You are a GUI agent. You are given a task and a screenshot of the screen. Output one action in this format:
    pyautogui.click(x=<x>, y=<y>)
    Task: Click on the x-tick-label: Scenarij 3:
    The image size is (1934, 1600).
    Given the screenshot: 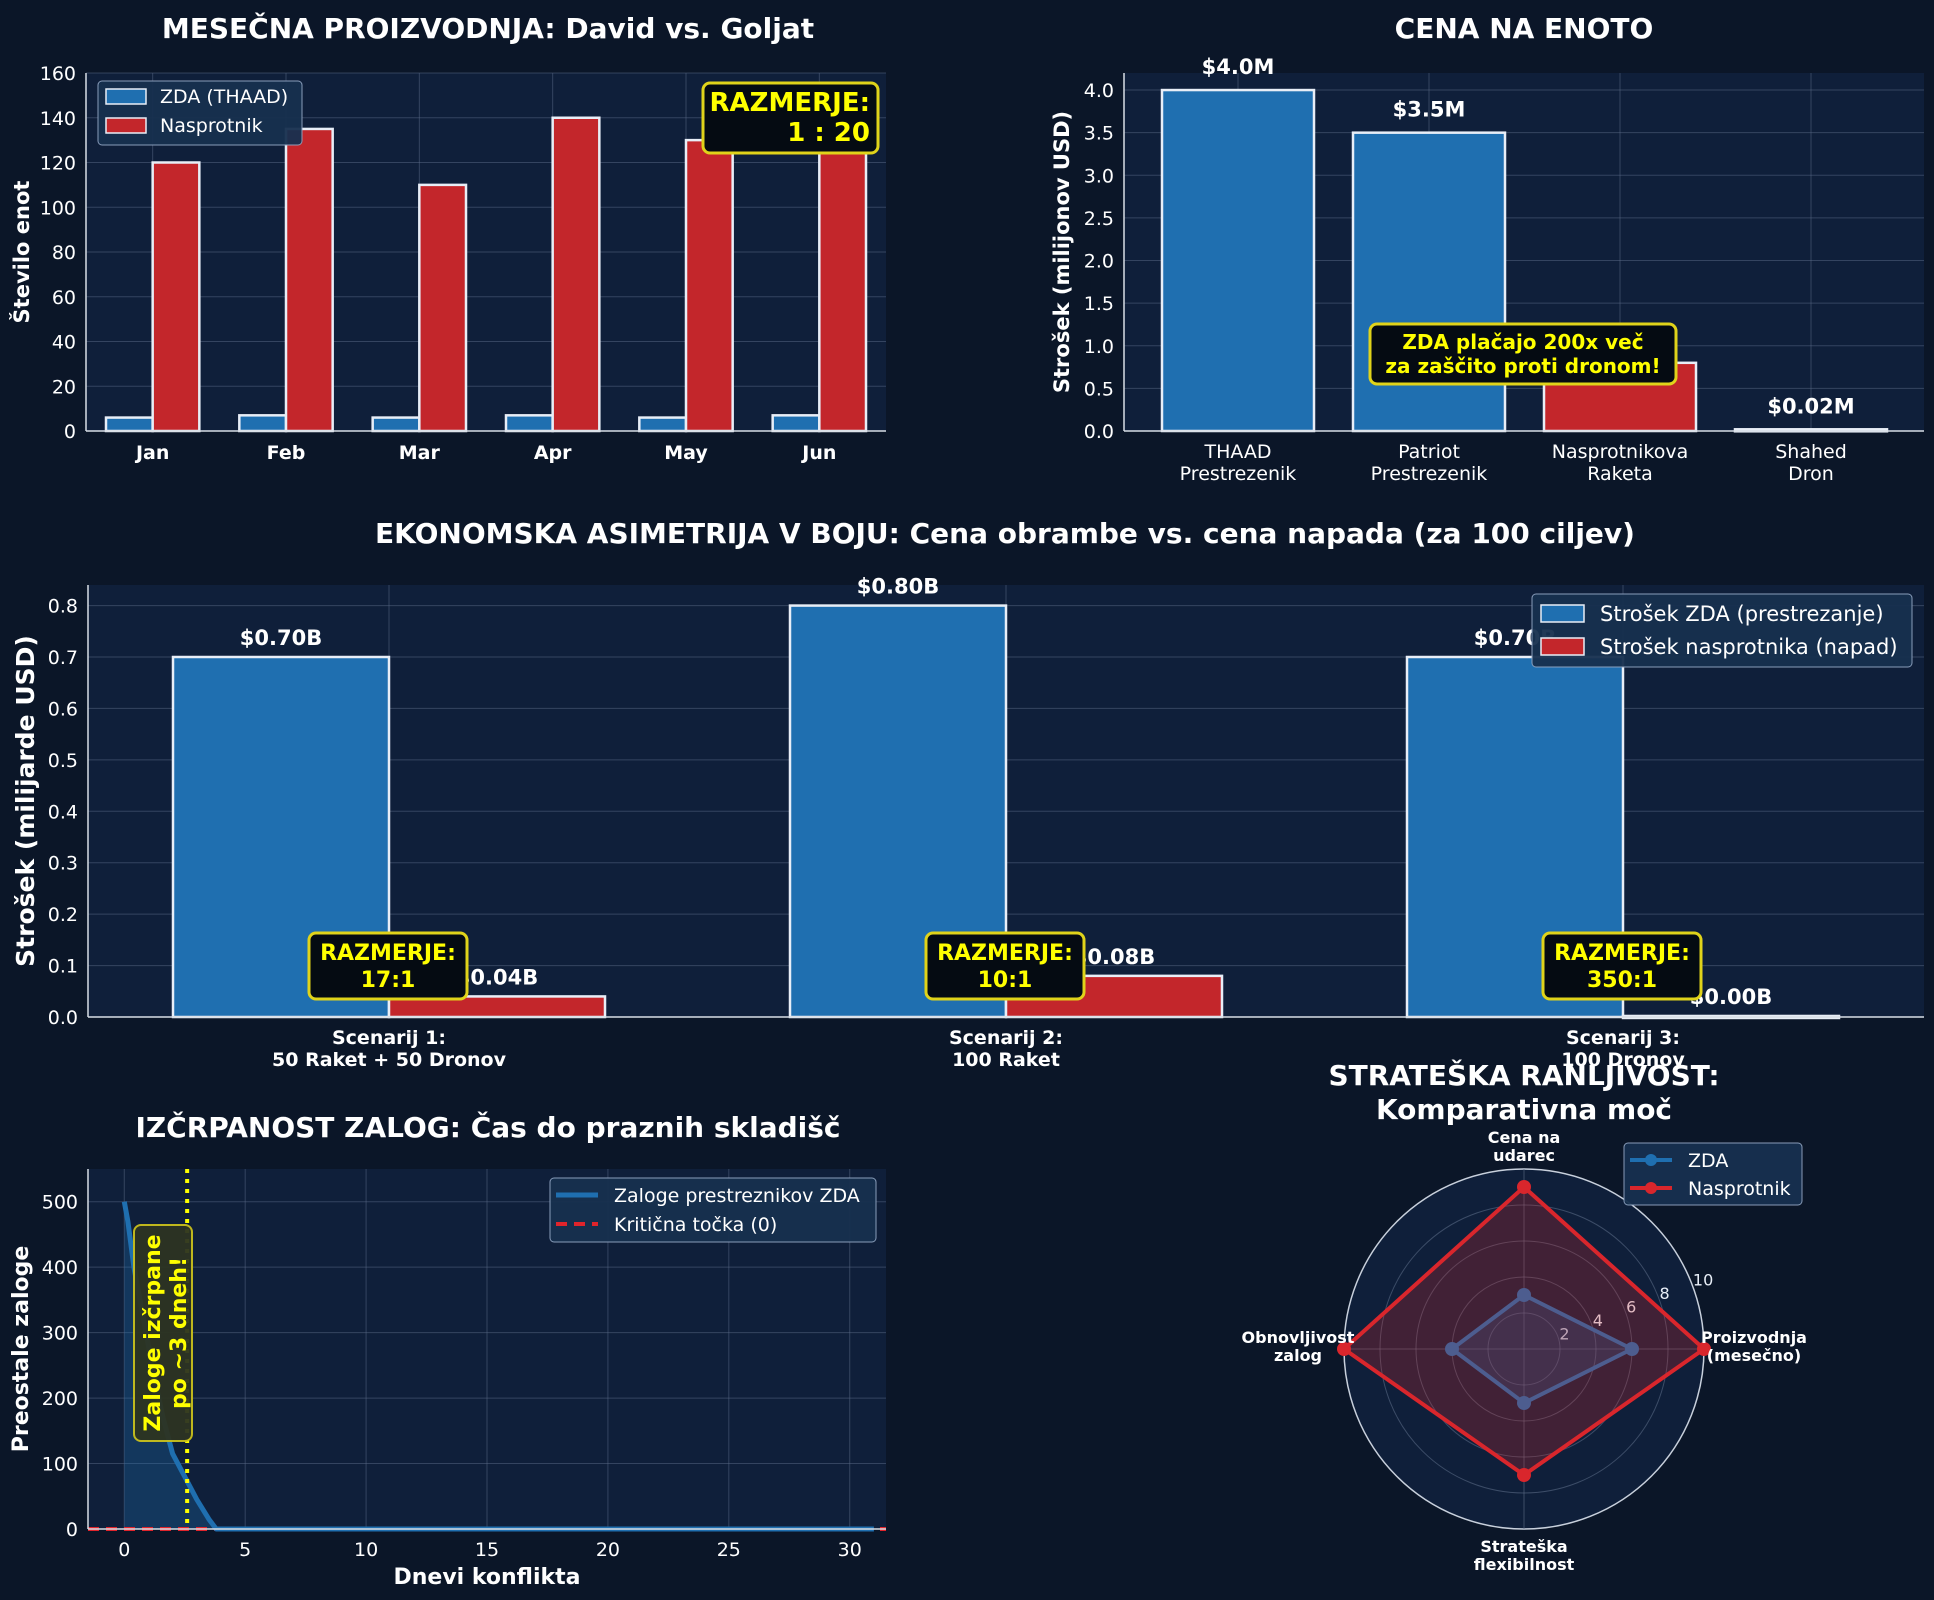 What is the action you would take?
    pyautogui.click(x=1623, y=1038)
    